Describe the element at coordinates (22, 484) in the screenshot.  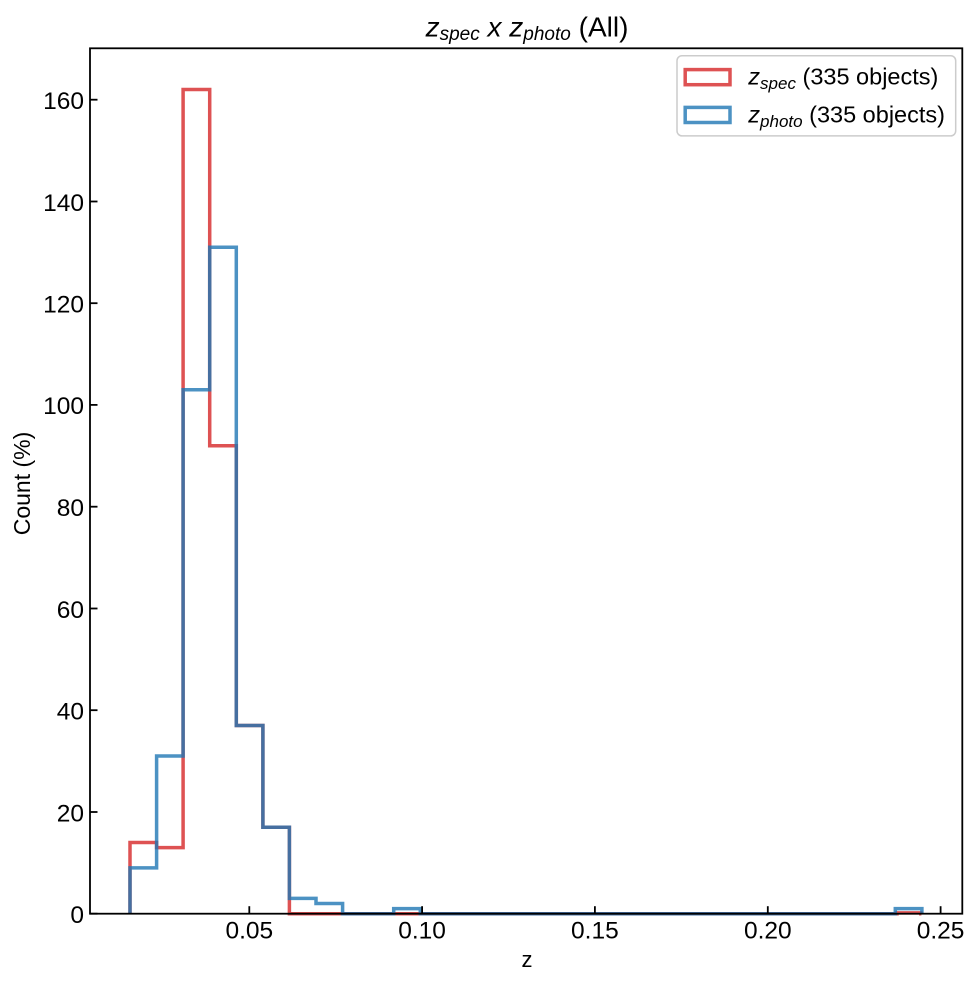
I see `svg-text: Count (%)` at that location.